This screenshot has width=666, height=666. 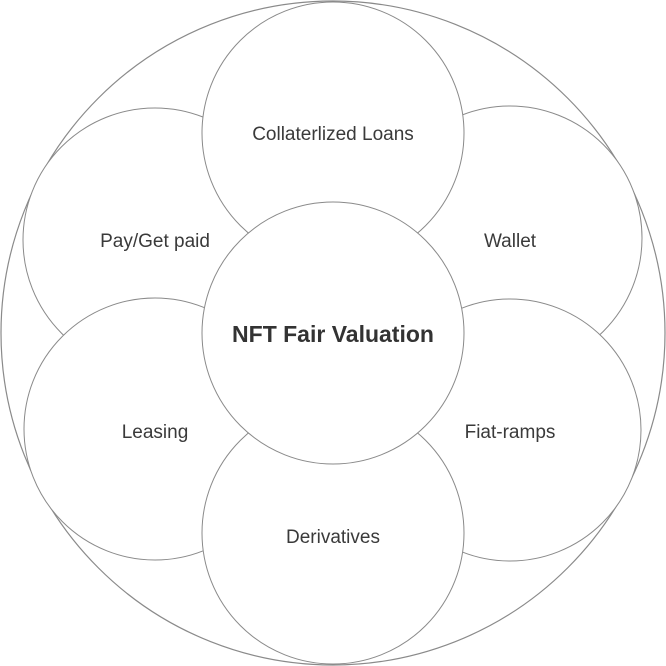 What do you see at coordinates (510, 432) in the screenshot?
I see `satellite-label: Fiat-ramps` at bounding box center [510, 432].